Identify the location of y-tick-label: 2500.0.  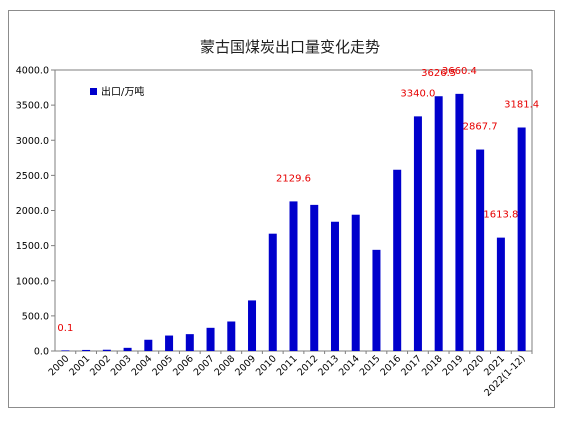
(32, 176).